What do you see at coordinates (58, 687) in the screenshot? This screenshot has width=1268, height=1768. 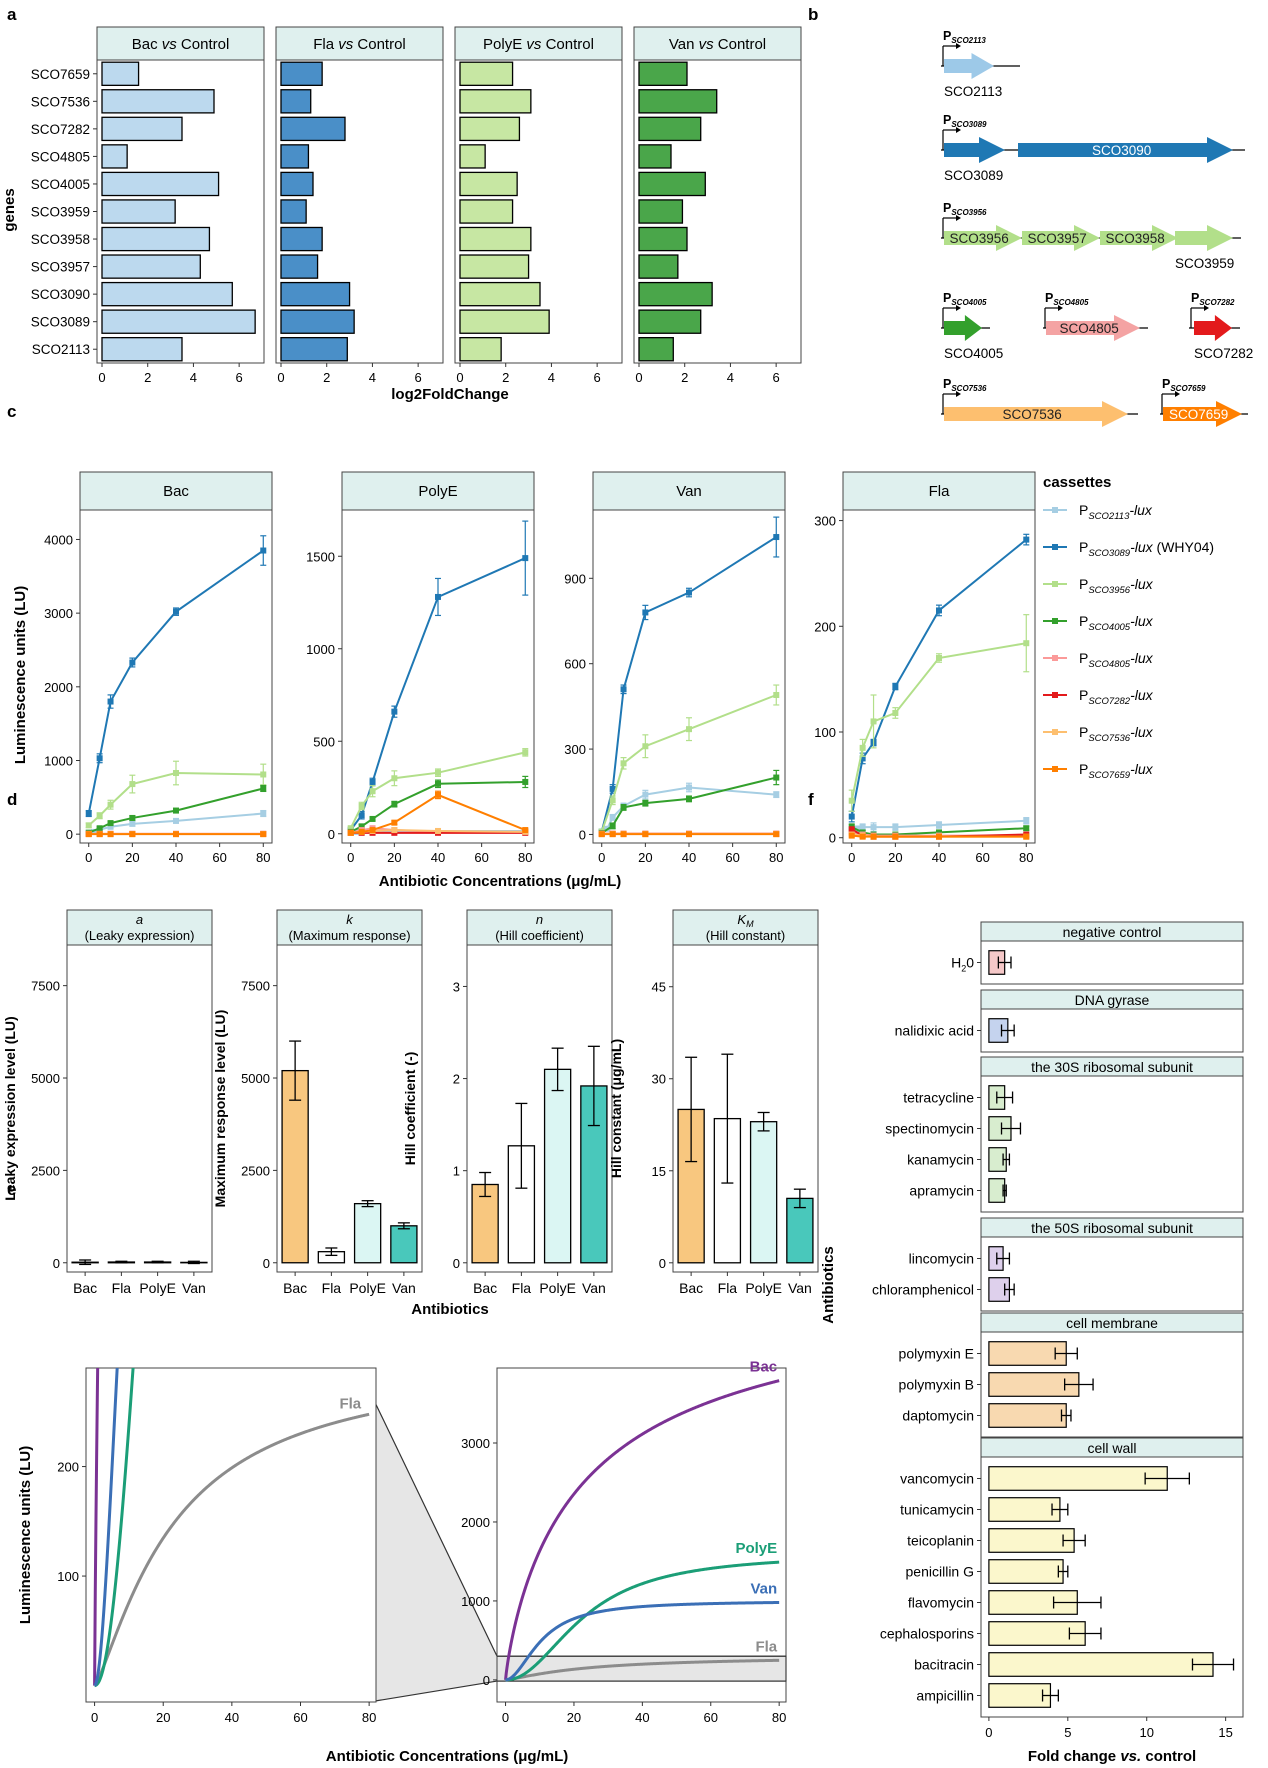 I see `tick-label: 2000` at bounding box center [58, 687].